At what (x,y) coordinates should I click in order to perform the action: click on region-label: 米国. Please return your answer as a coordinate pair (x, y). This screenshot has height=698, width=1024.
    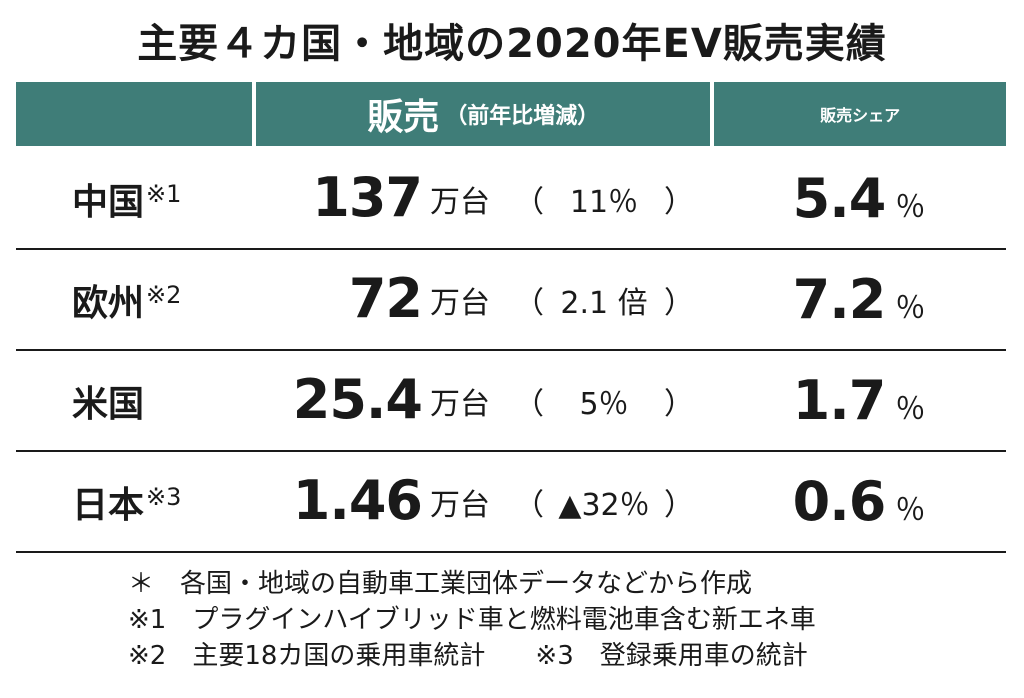
    Looking at the image, I should click on (108, 404).